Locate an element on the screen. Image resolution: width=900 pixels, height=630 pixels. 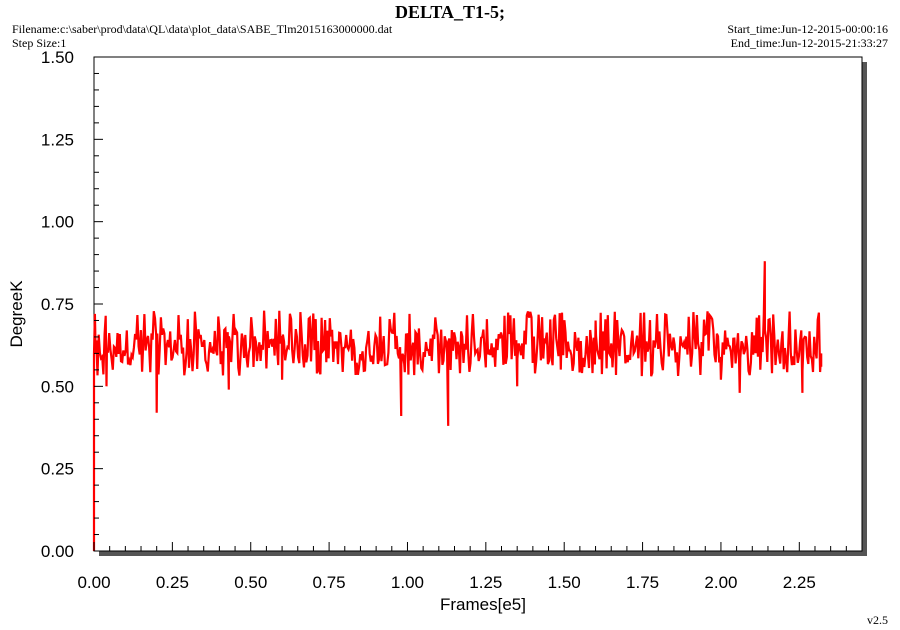
chart-title: DELTA_T1-5; is located at coordinates (450, 12).